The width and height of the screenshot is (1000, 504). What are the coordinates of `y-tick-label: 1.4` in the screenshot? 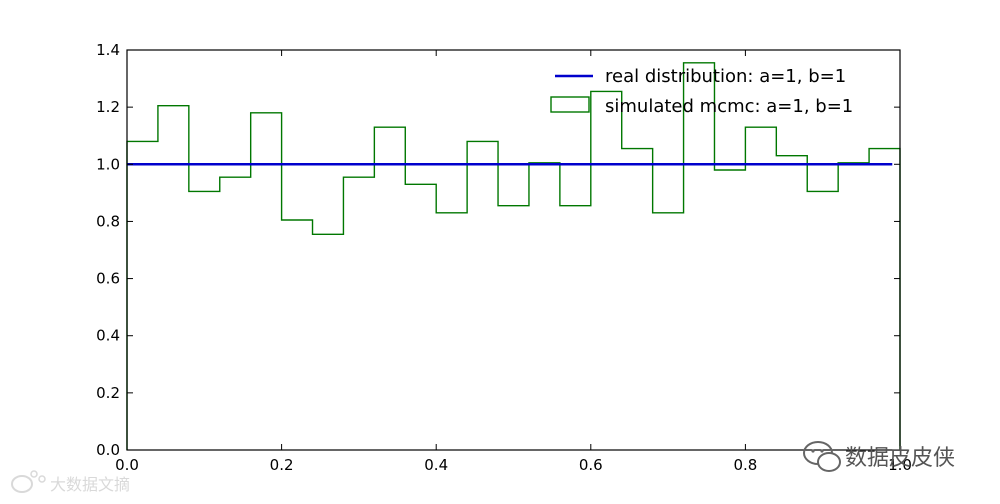 It's located at (108, 50).